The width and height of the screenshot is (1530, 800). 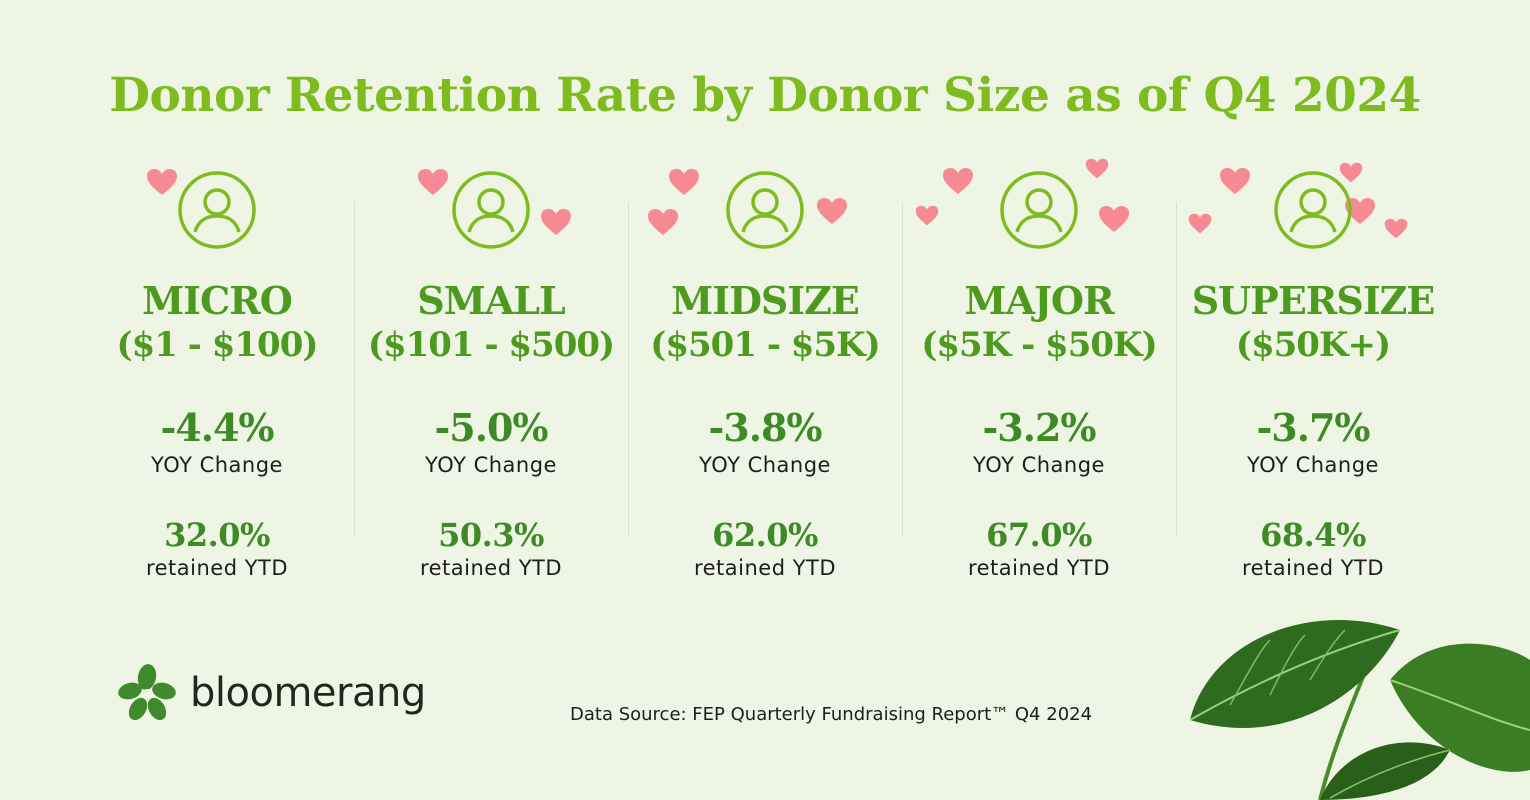 What do you see at coordinates (1313, 345) in the screenshot?
I see `tier-range: ($50K+)` at bounding box center [1313, 345].